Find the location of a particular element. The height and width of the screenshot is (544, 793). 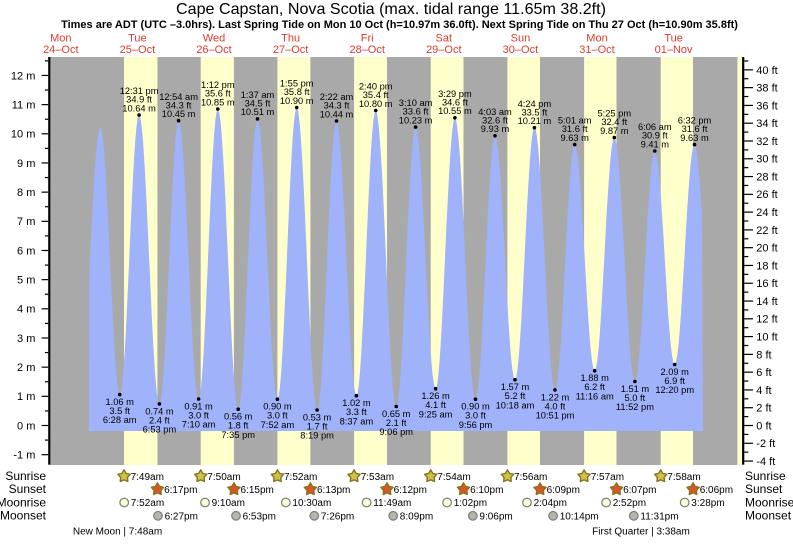

svg-text: 32.6 ft is located at coordinates (495, 120).